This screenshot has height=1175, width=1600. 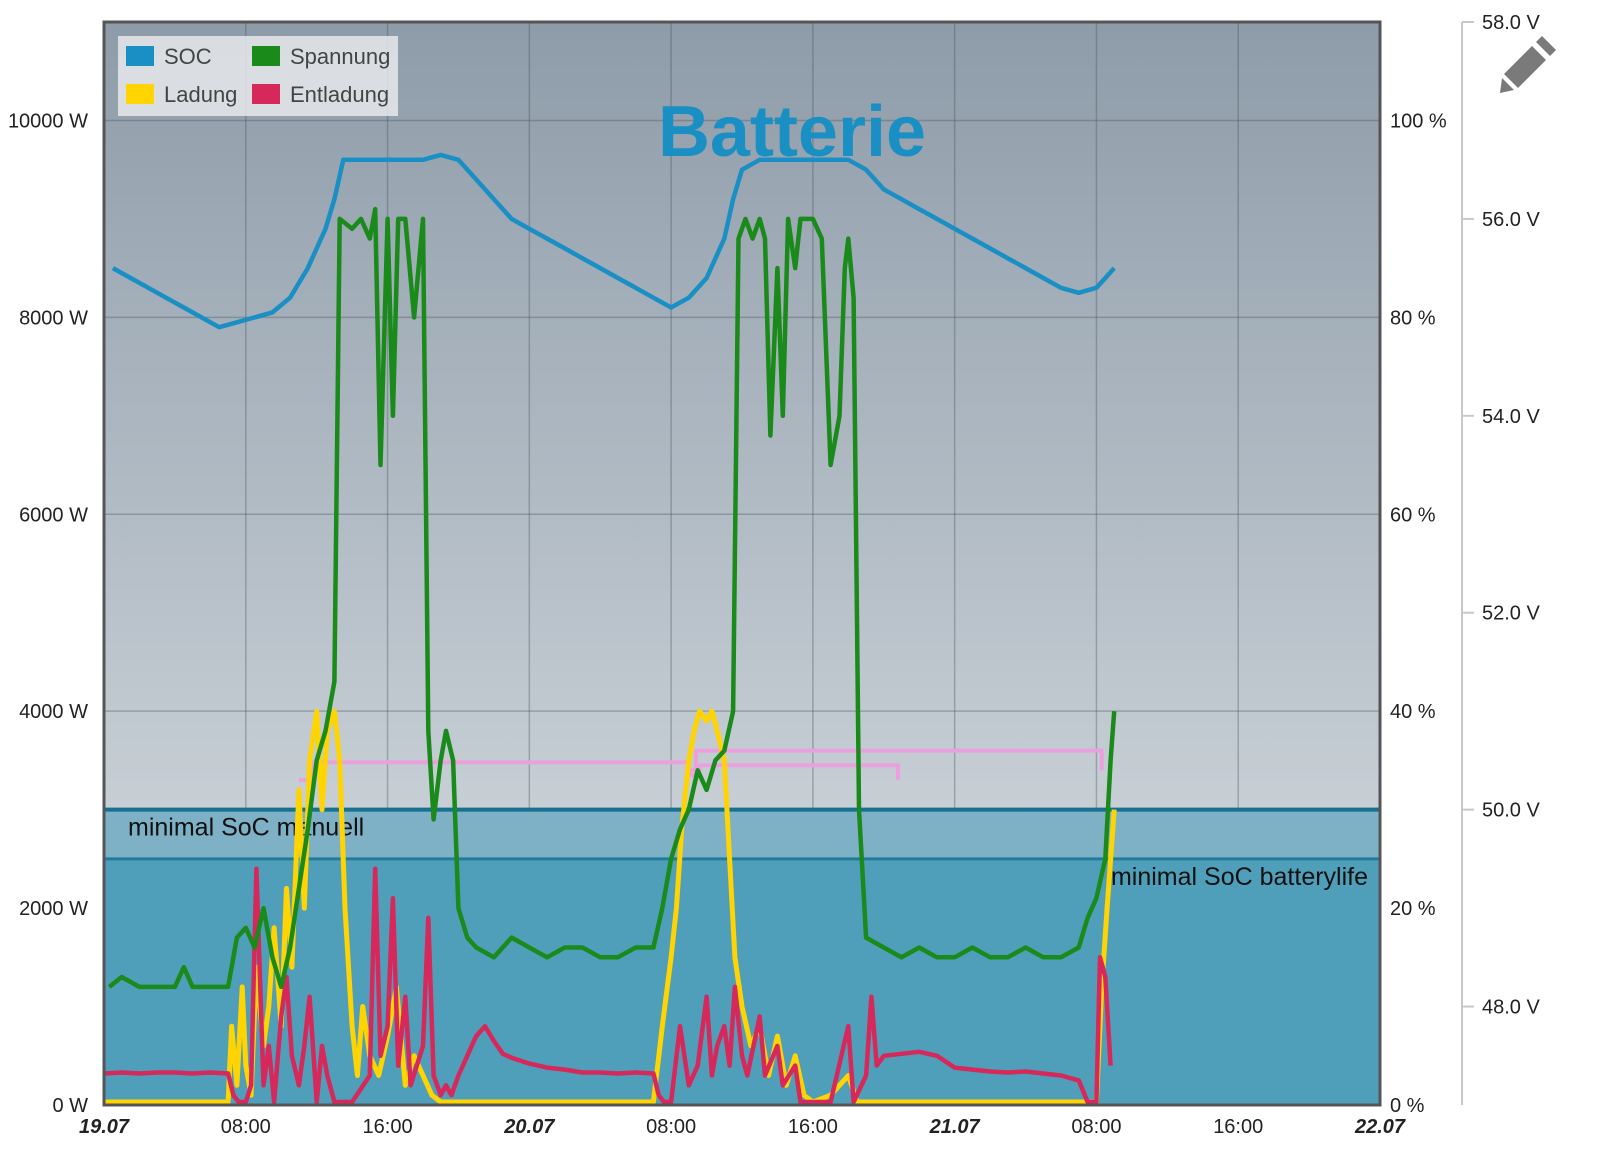 I want to click on legend: SOC Spannung Ladung Entladung, so click(x=258, y=76).